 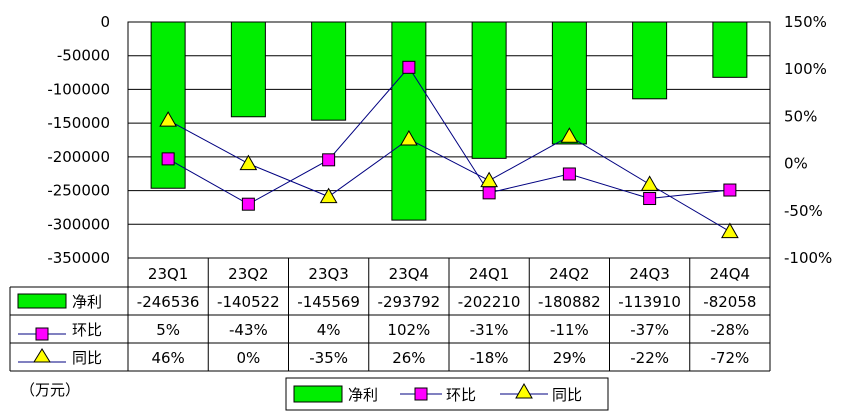 What do you see at coordinates (803, 211) in the screenshot?
I see `y-right-tick-label: -50%` at bounding box center [803, 211].